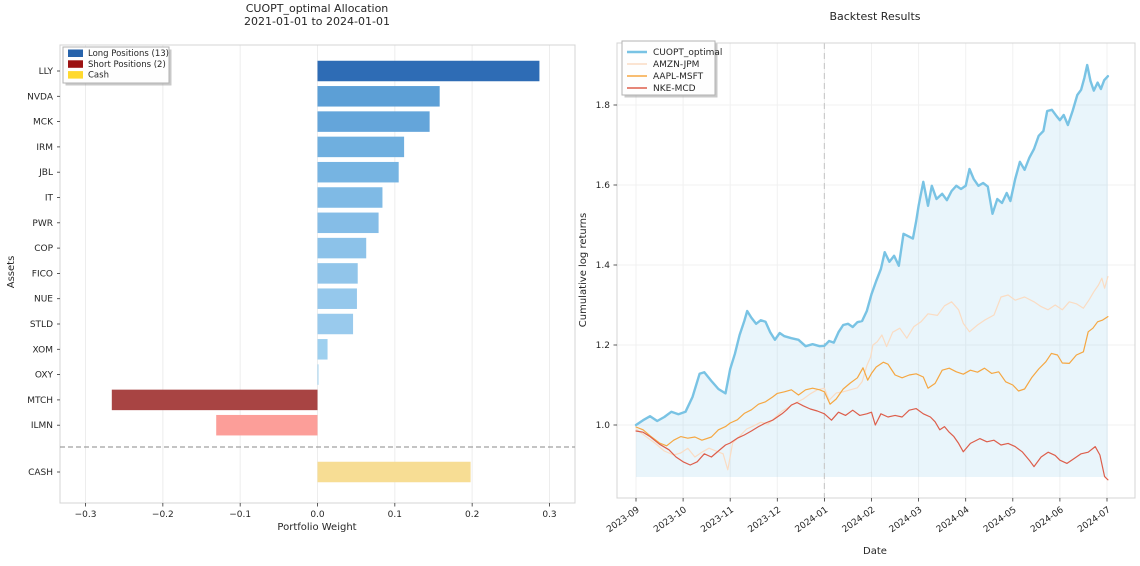 This screenshot has height=566, width=1140. What do you see at coordinates (874, 16) in the screenshot?
I see `backtest-title: Backtest Results` at bounding box center [874, 16].